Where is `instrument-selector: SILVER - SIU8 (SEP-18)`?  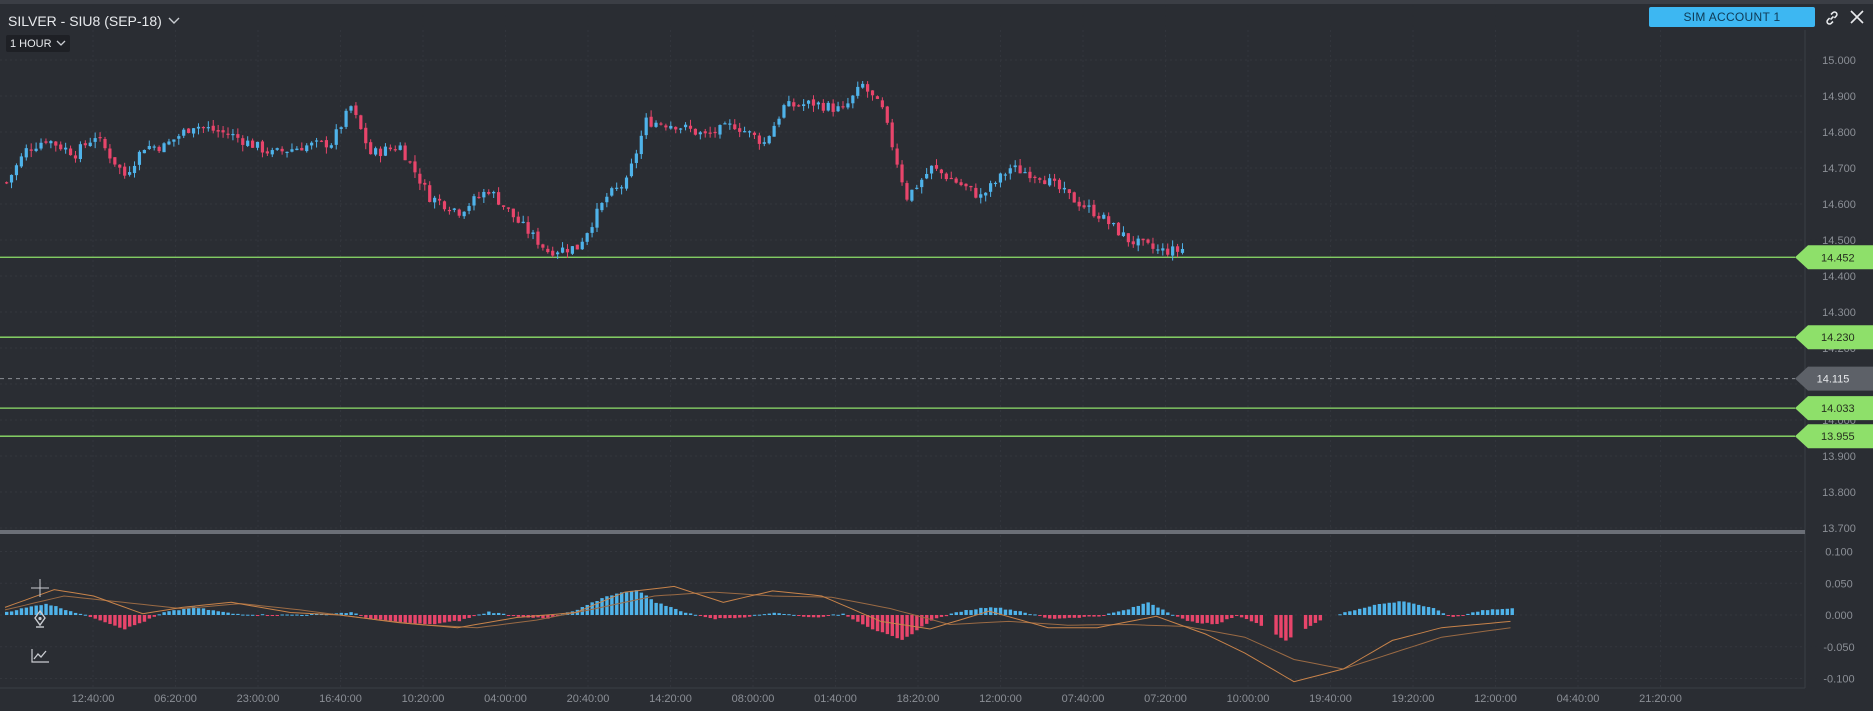 instrument-selector: SILVER - SIU8 (SEP-18) is located at coordinates (94, 21).